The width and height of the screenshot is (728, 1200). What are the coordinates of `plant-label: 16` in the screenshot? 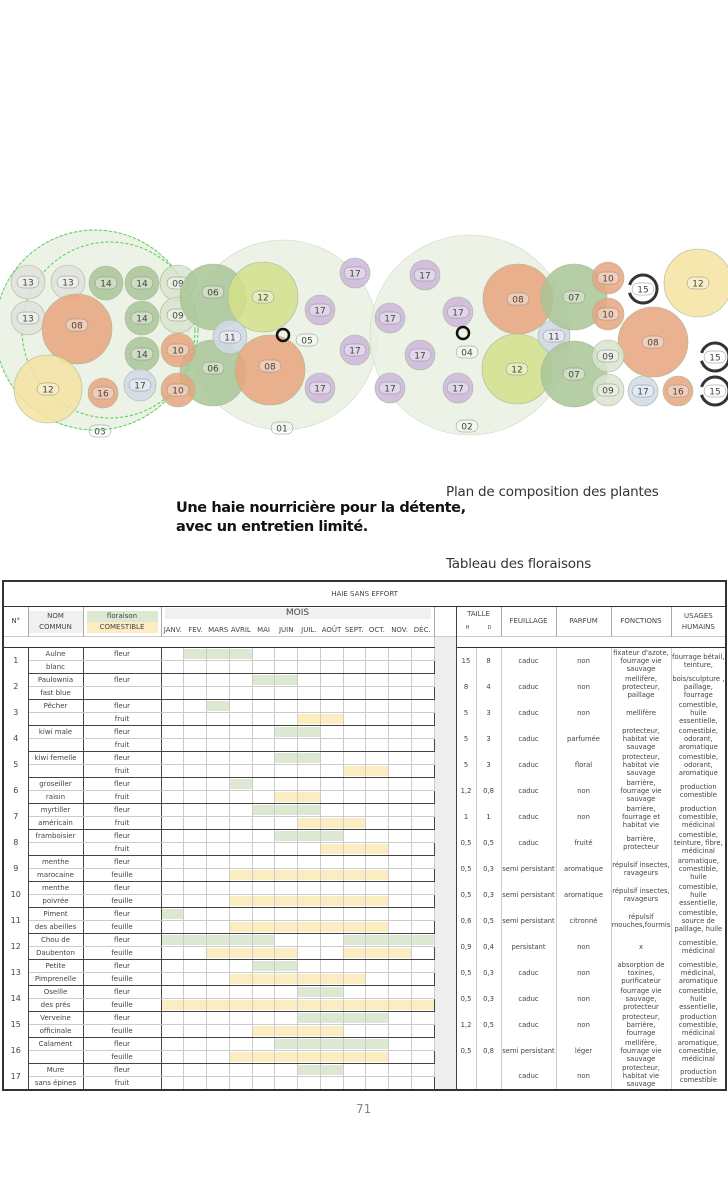 It's located at (678, 393).